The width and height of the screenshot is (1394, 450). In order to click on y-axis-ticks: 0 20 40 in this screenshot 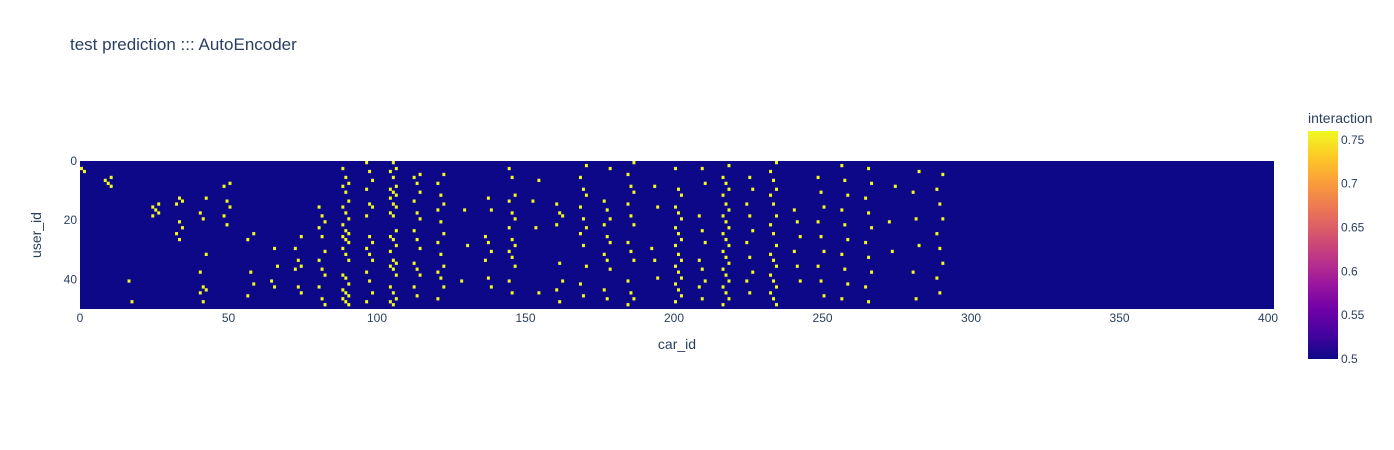, I will do `click(71, 220)`.